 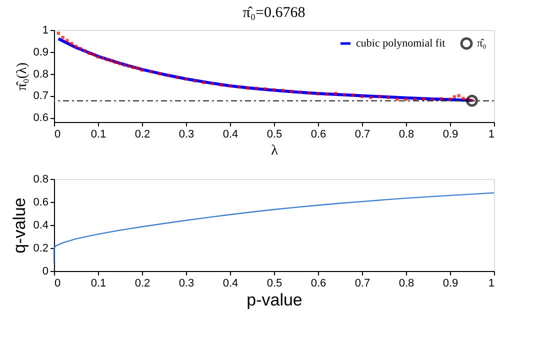 I want to click on x-axis-title: p-value, so click(x=274, y=300).